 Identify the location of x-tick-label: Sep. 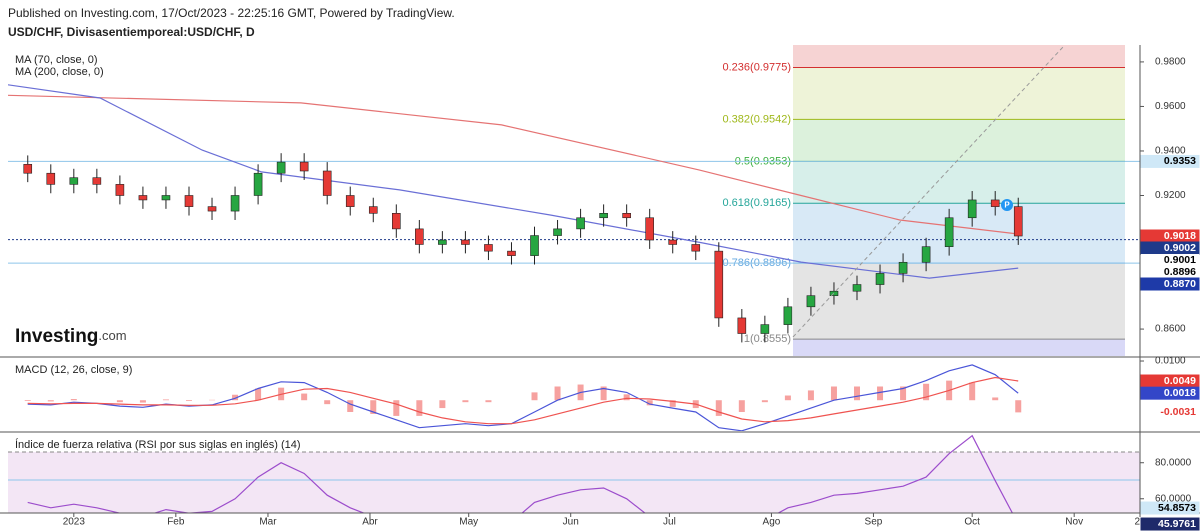
(874, 522).